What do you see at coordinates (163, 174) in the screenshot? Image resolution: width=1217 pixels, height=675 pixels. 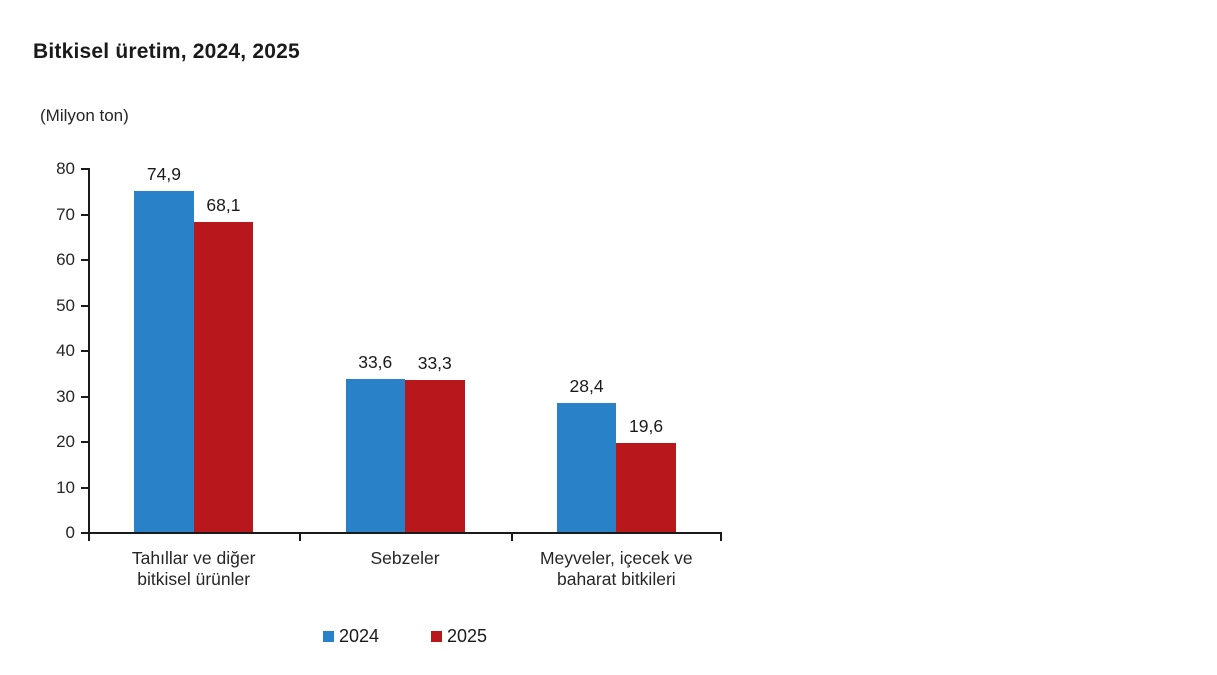 I see `bar-value-label: 74,9` at bounding box center [163, 174].